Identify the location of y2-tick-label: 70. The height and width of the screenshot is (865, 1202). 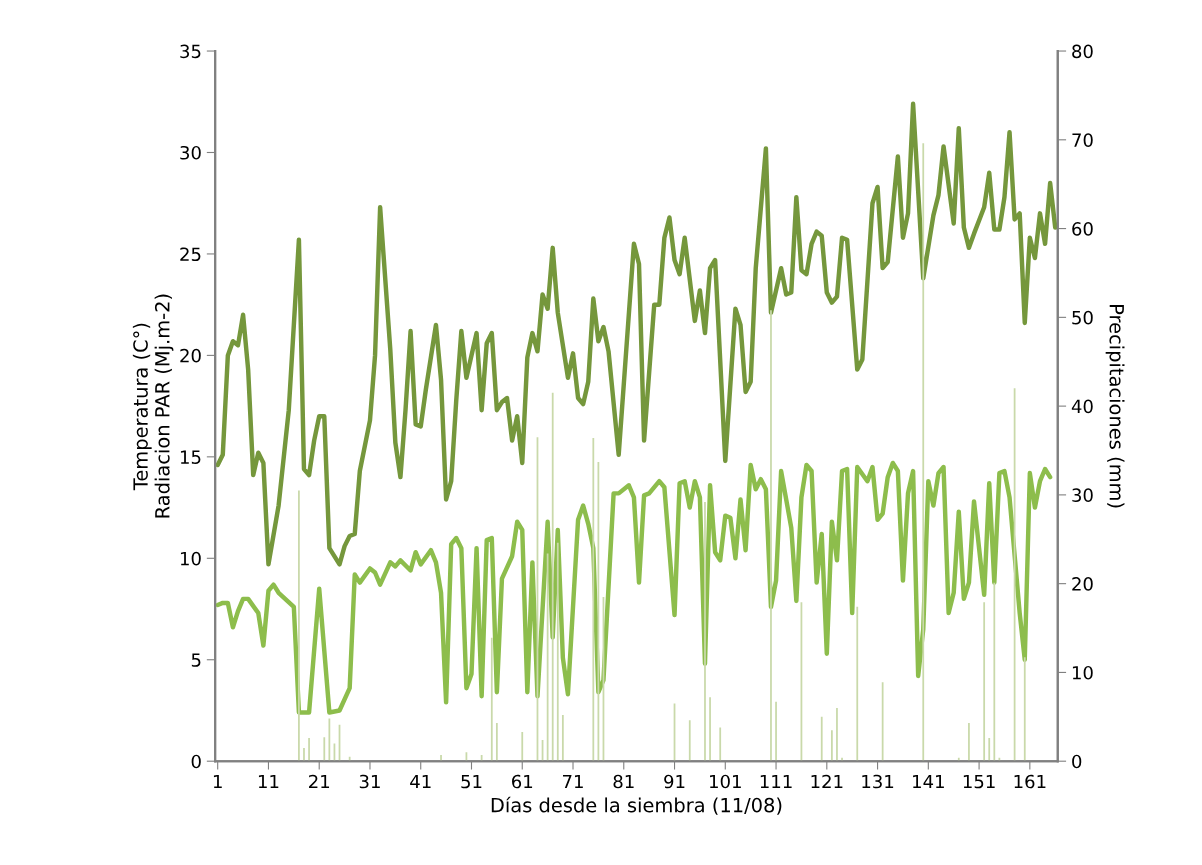
(1082, 140).